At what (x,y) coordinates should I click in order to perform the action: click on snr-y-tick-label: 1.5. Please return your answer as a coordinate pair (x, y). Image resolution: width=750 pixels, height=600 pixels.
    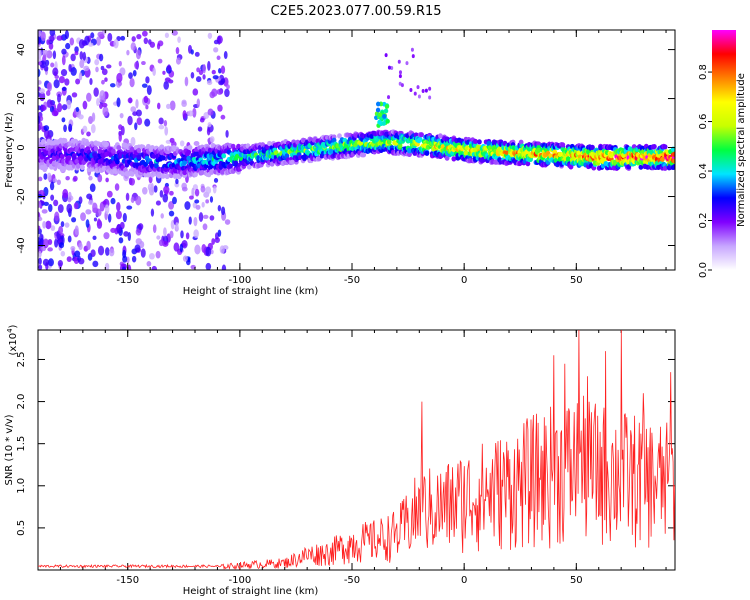
    Looking at the image, I should click on (21, 444).